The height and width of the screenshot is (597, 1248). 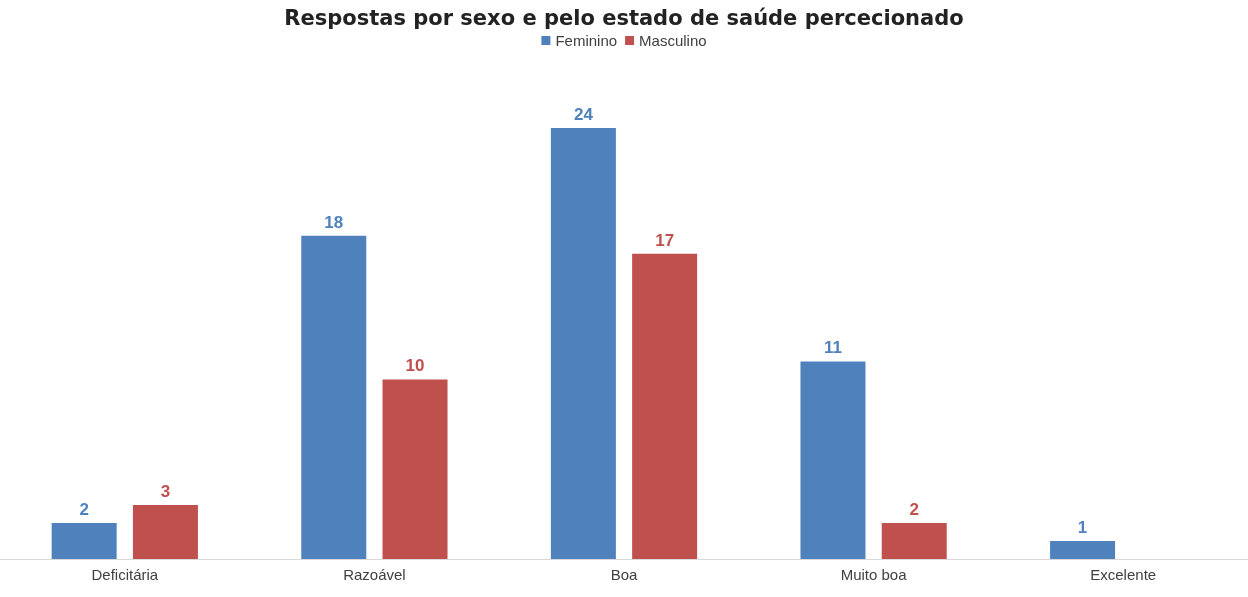 I want to click on legend-label: Feminino, so click(x=586, y=40).